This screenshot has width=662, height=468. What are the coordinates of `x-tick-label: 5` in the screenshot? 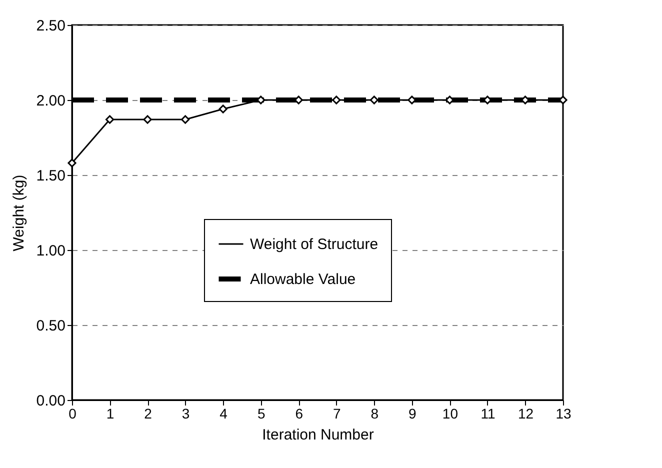 It's located at (261, 414).